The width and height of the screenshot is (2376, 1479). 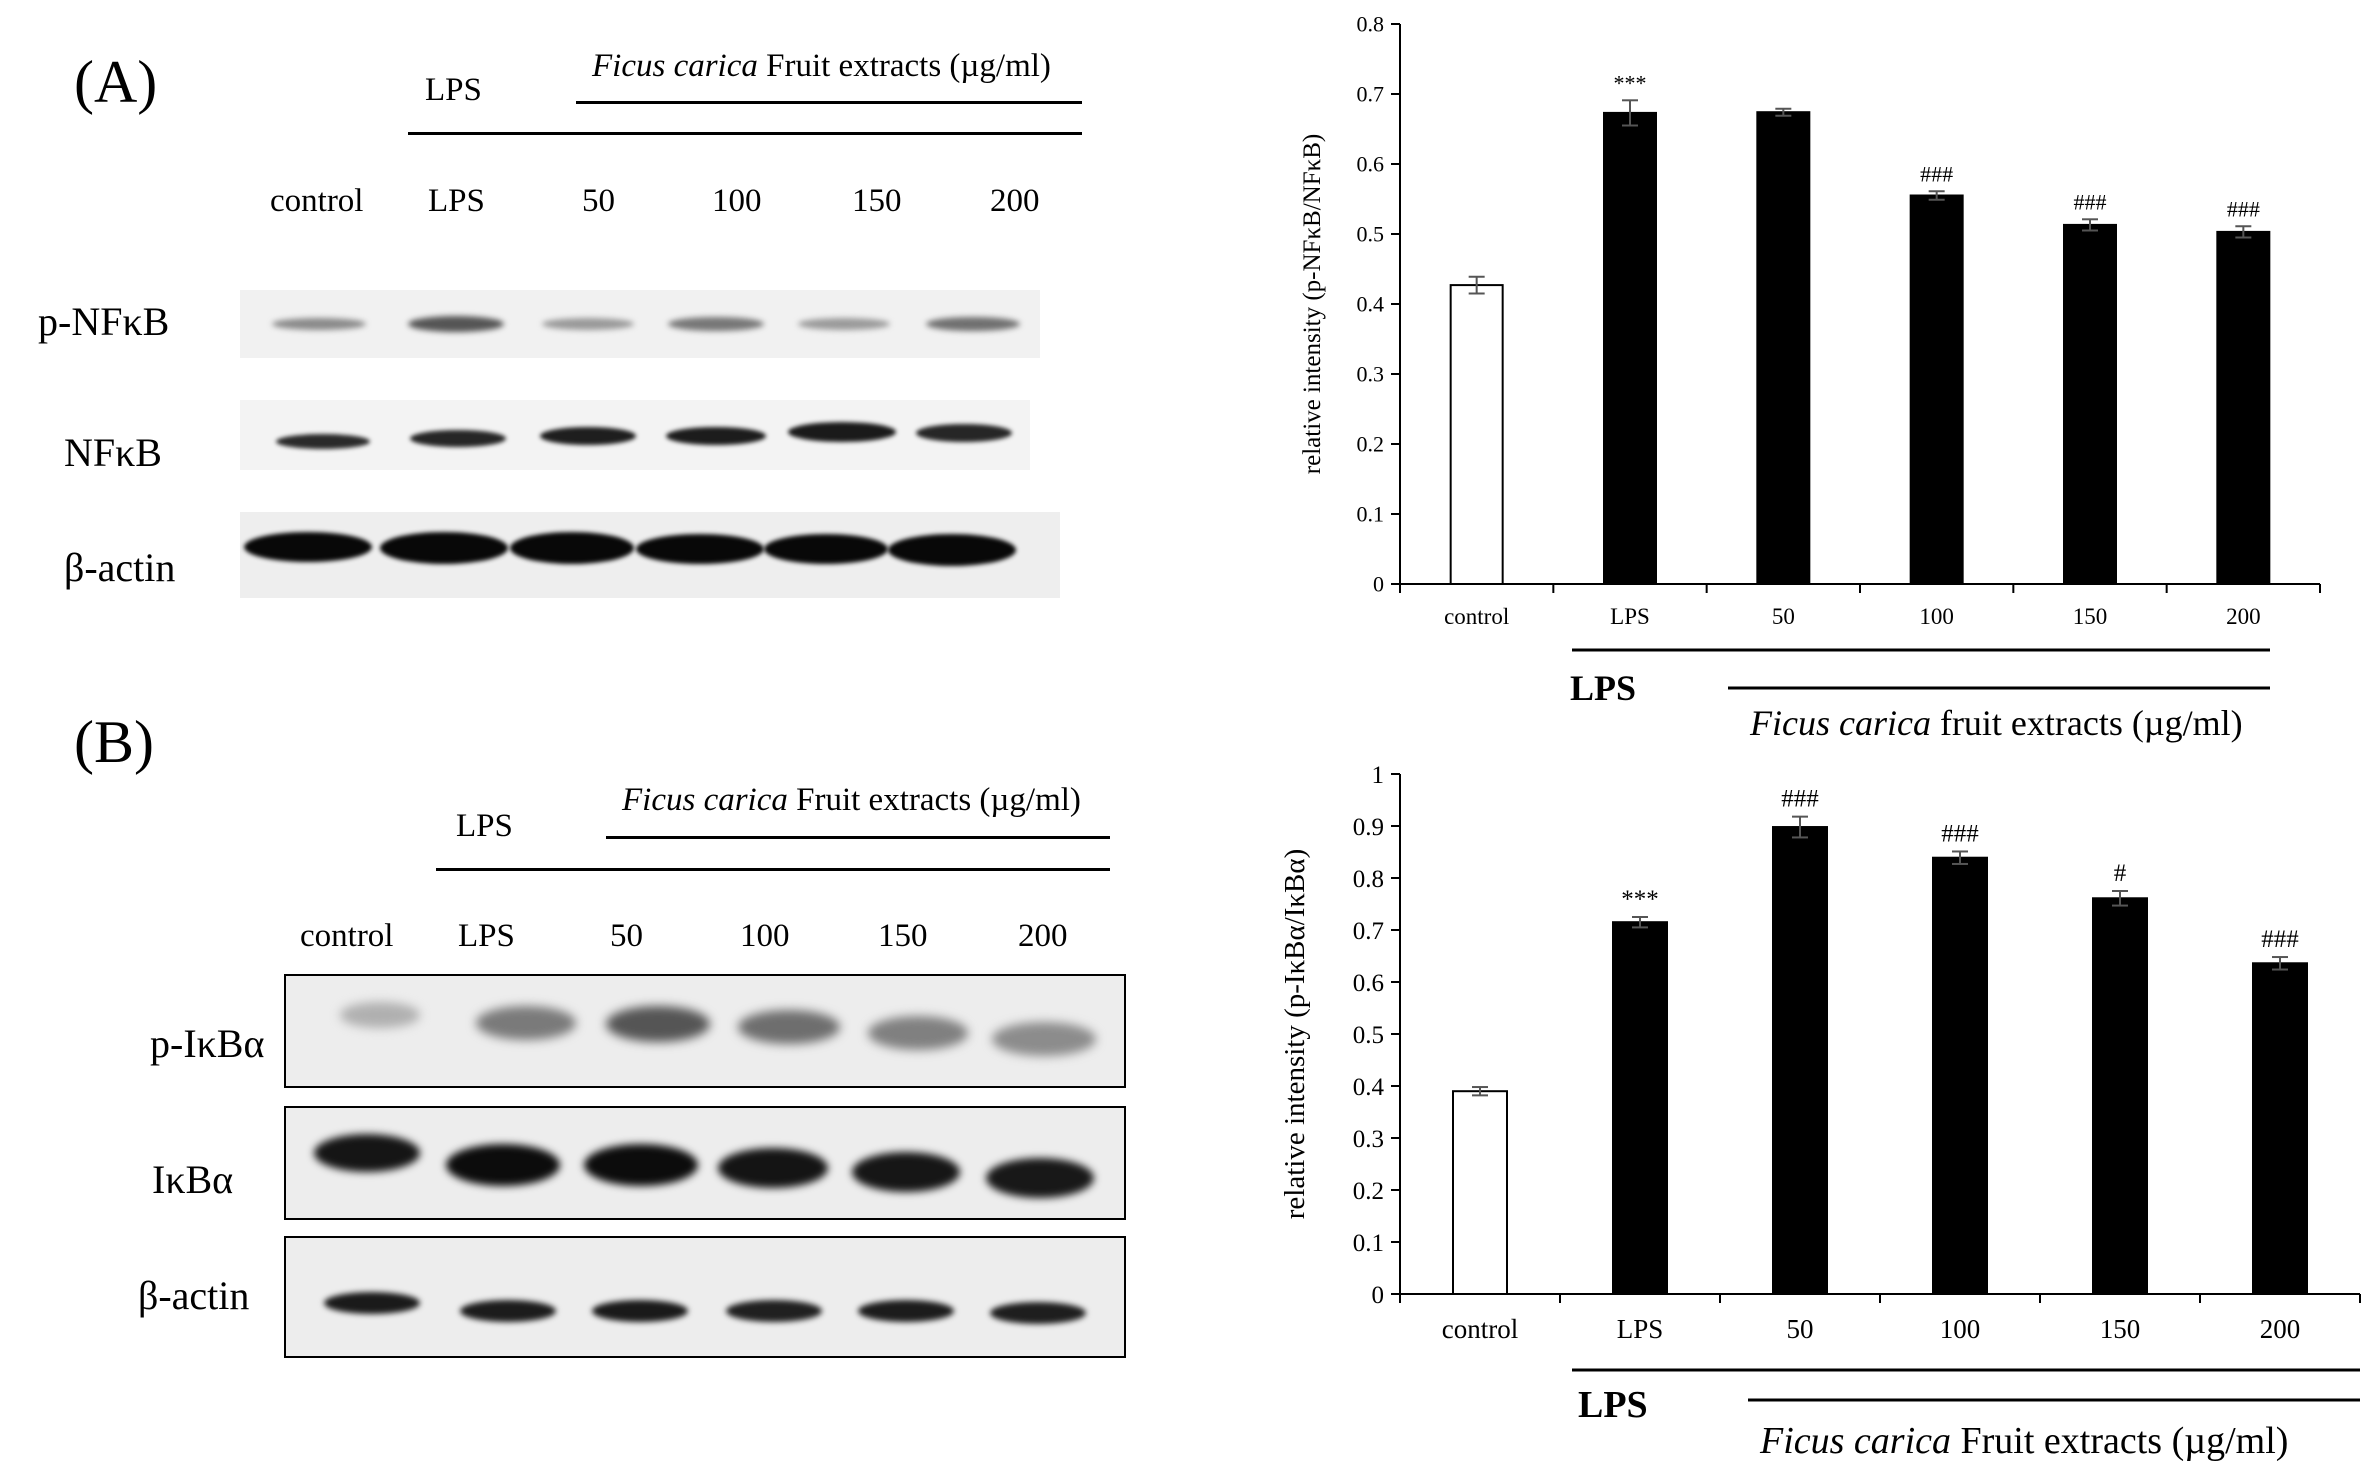 I want to click on y-tick-label: 0.9, so click(x=1368, y=827).